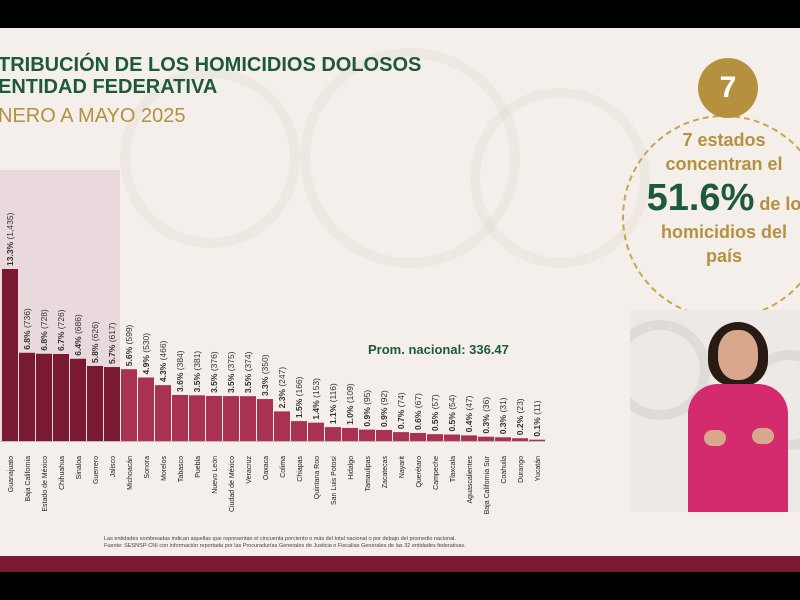 Image resolution: width=800 pixels, height=600 pixels. I want to click on msg-line-5: país, so click(724, 256).